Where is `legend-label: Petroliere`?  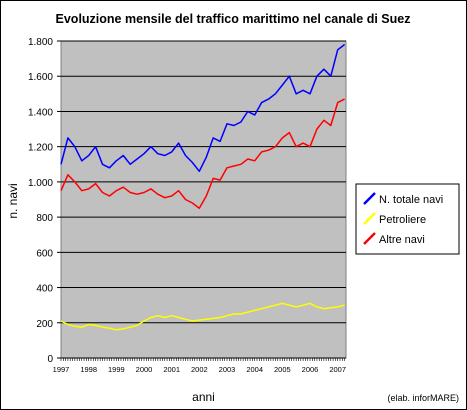 legend-label: Petroliere is located at coordinates (402, 220).